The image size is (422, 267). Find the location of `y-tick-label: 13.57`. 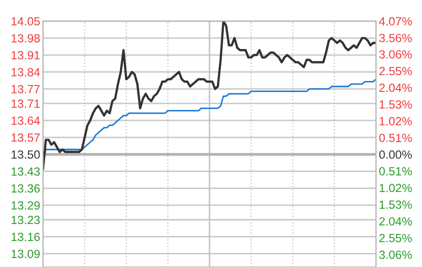

y-tick-label: 13.57 is located at coordinates (26, 137).